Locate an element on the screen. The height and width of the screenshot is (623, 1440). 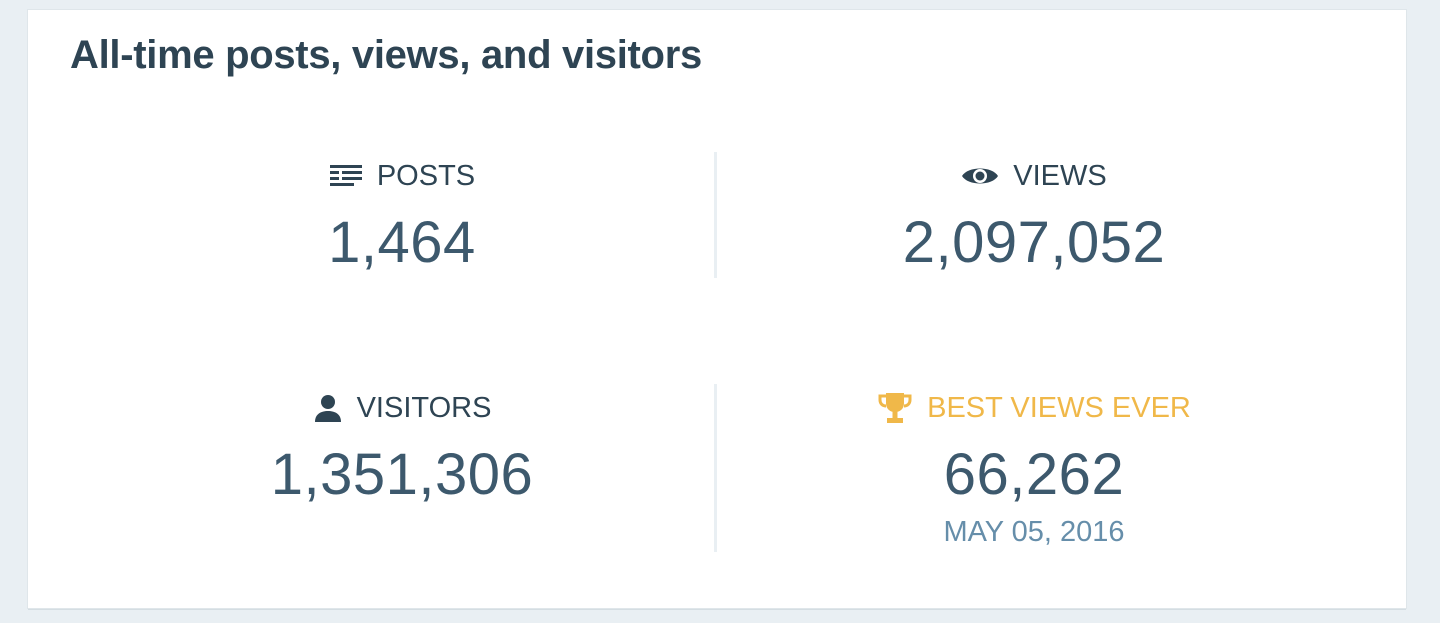
divider-bottom is located at coordinates (715, 468).